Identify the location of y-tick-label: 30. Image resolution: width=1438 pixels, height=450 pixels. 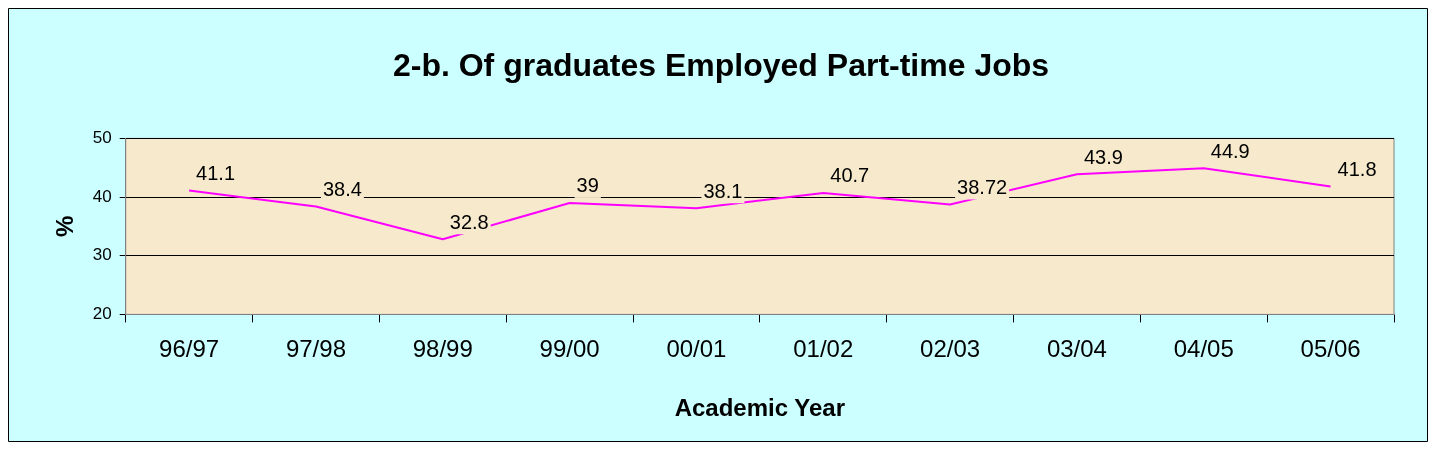
(102, 255).